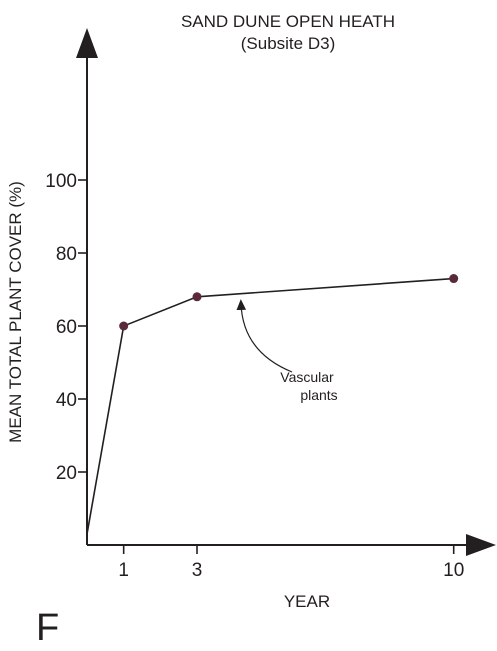  I want to click on y-tick-label: 20, so click(66, 473).